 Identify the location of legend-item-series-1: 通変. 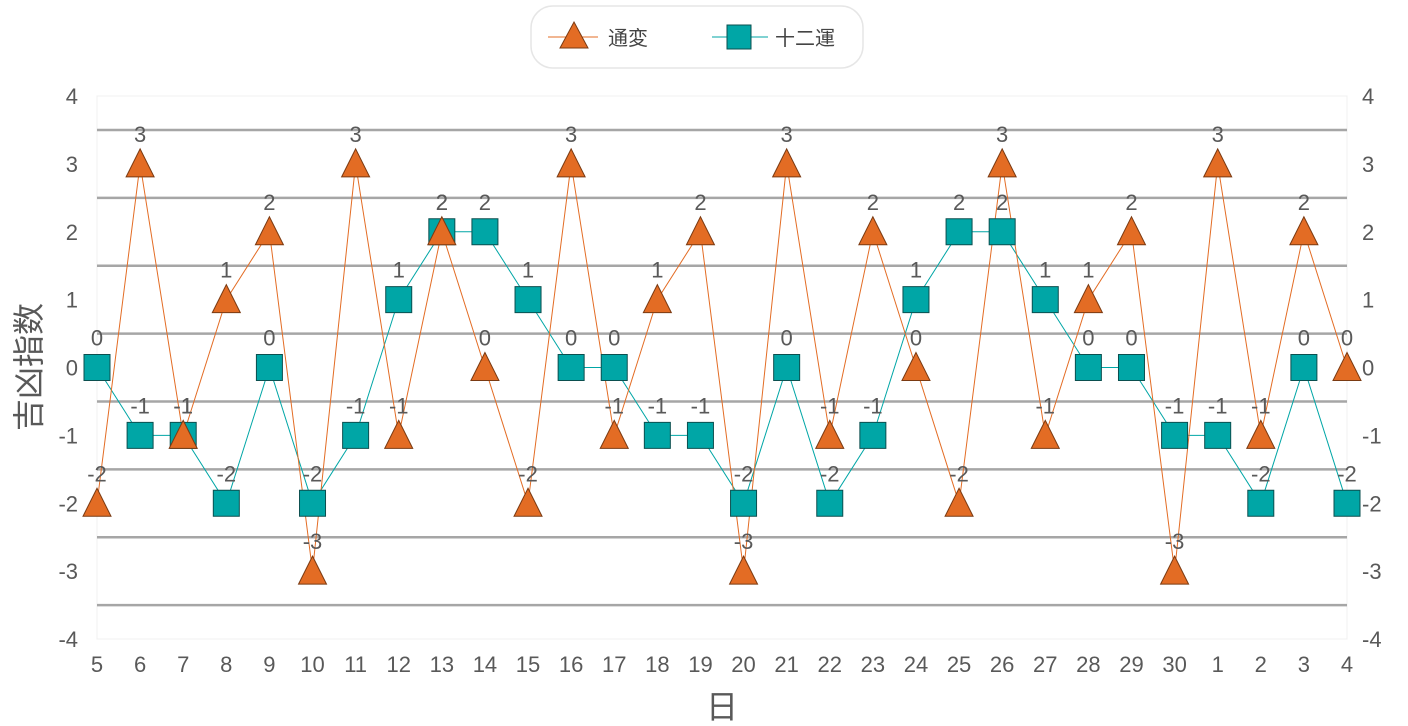
(598, 35).